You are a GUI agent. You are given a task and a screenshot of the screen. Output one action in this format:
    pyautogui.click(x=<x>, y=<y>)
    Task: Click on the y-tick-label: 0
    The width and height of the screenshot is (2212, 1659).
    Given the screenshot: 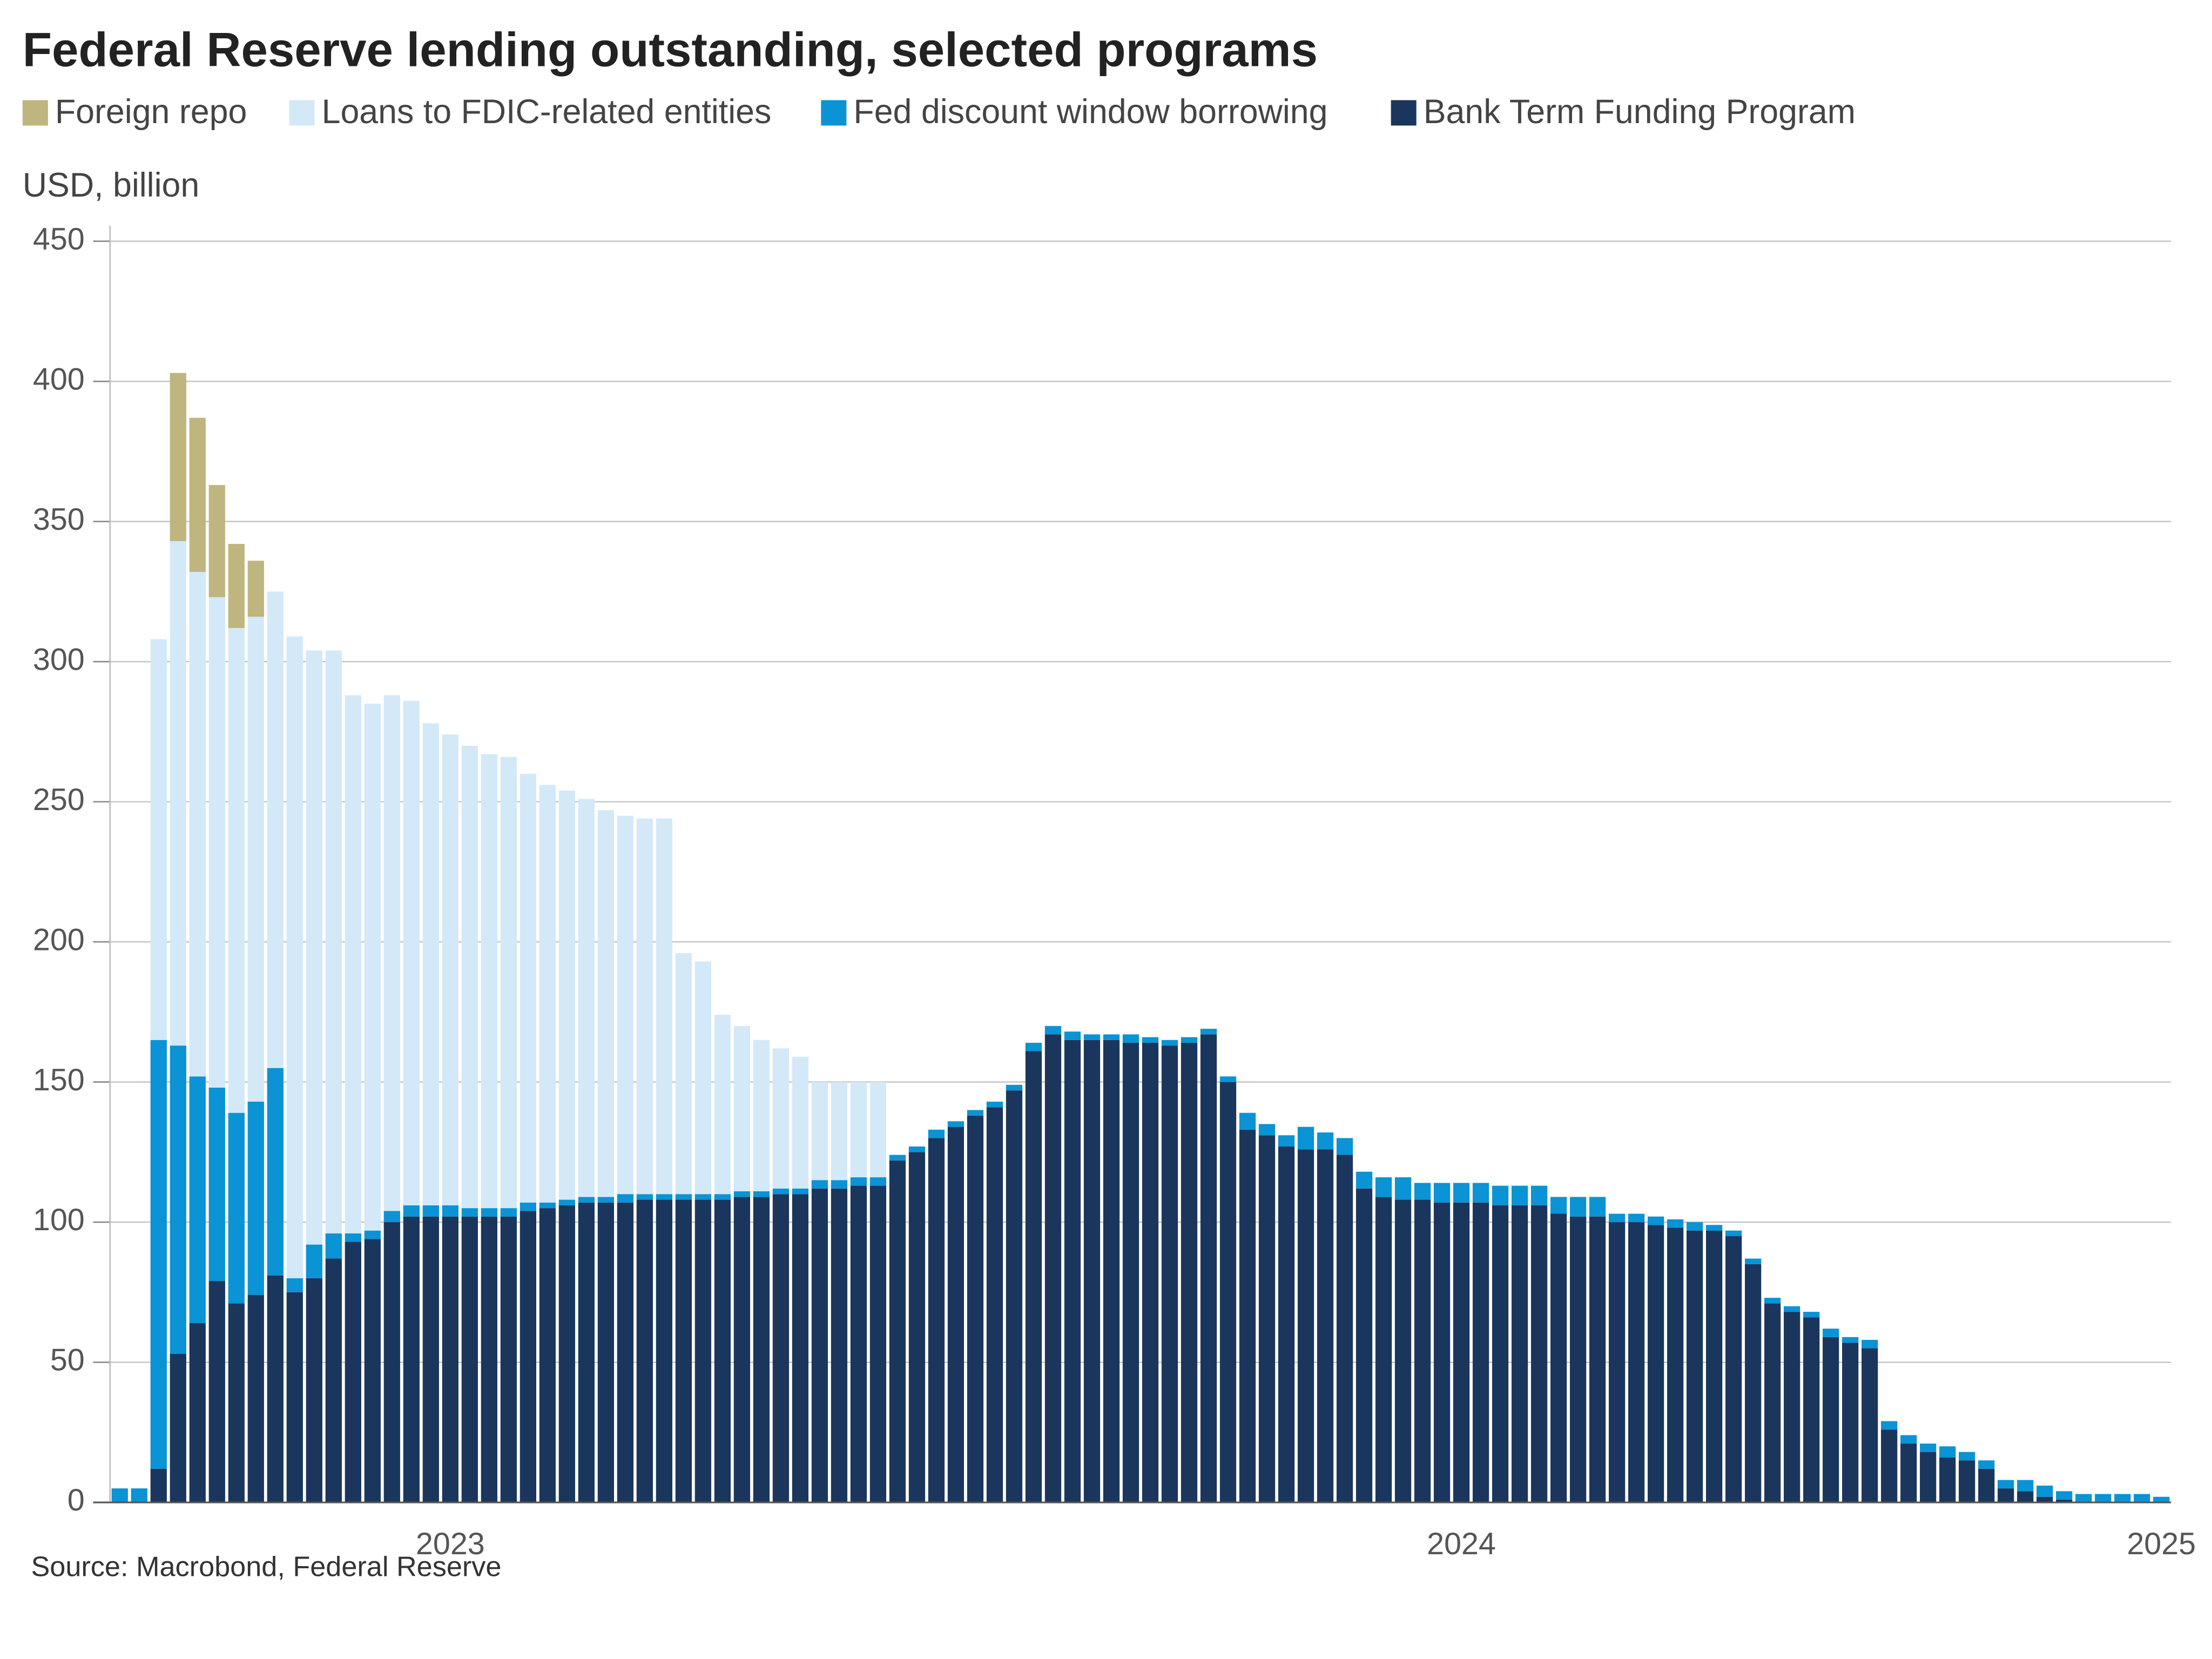 What is the action you would take?
    pyautogui.click(x=76, y=1500)
    